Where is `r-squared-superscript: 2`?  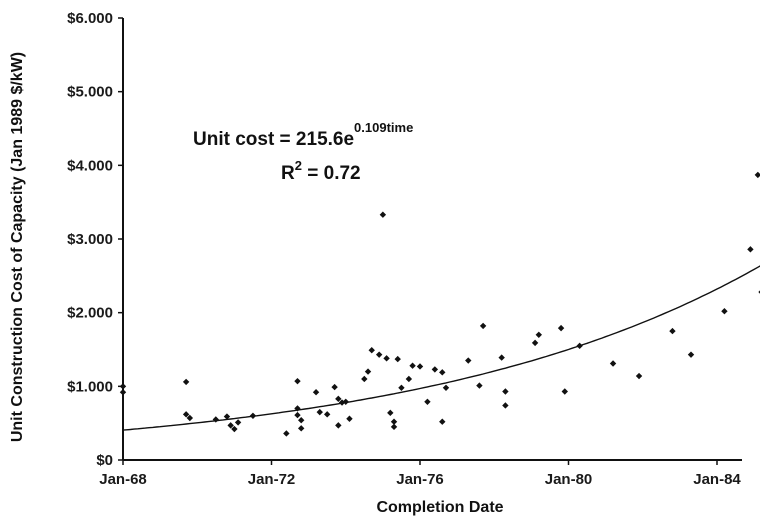 r-squared-superscript: 2 is located at coordinates (298, 165).